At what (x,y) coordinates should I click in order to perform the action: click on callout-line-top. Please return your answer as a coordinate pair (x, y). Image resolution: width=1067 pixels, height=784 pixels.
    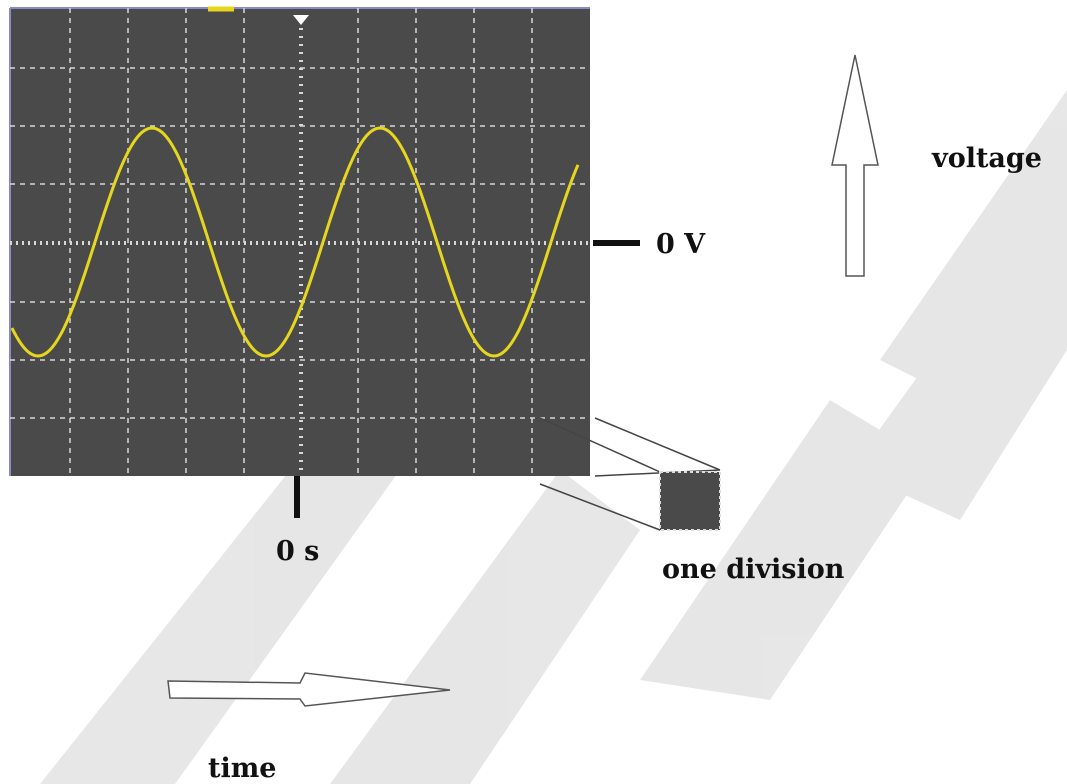
    Looking at the image, I should click on (600, 445).